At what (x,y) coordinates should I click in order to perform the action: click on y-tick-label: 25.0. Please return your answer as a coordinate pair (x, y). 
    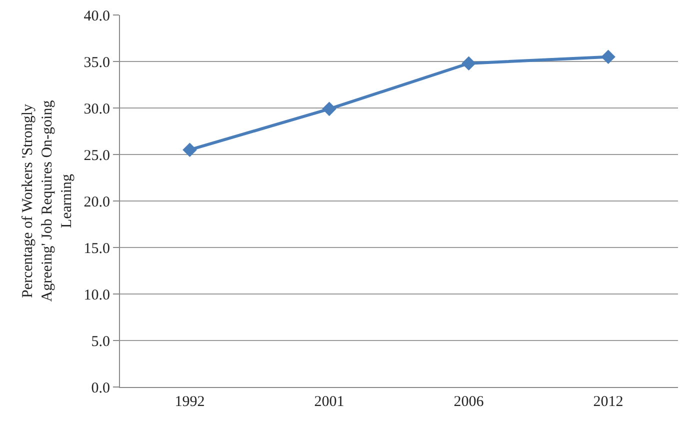
    Looking at the image, I should click on (97, 156).